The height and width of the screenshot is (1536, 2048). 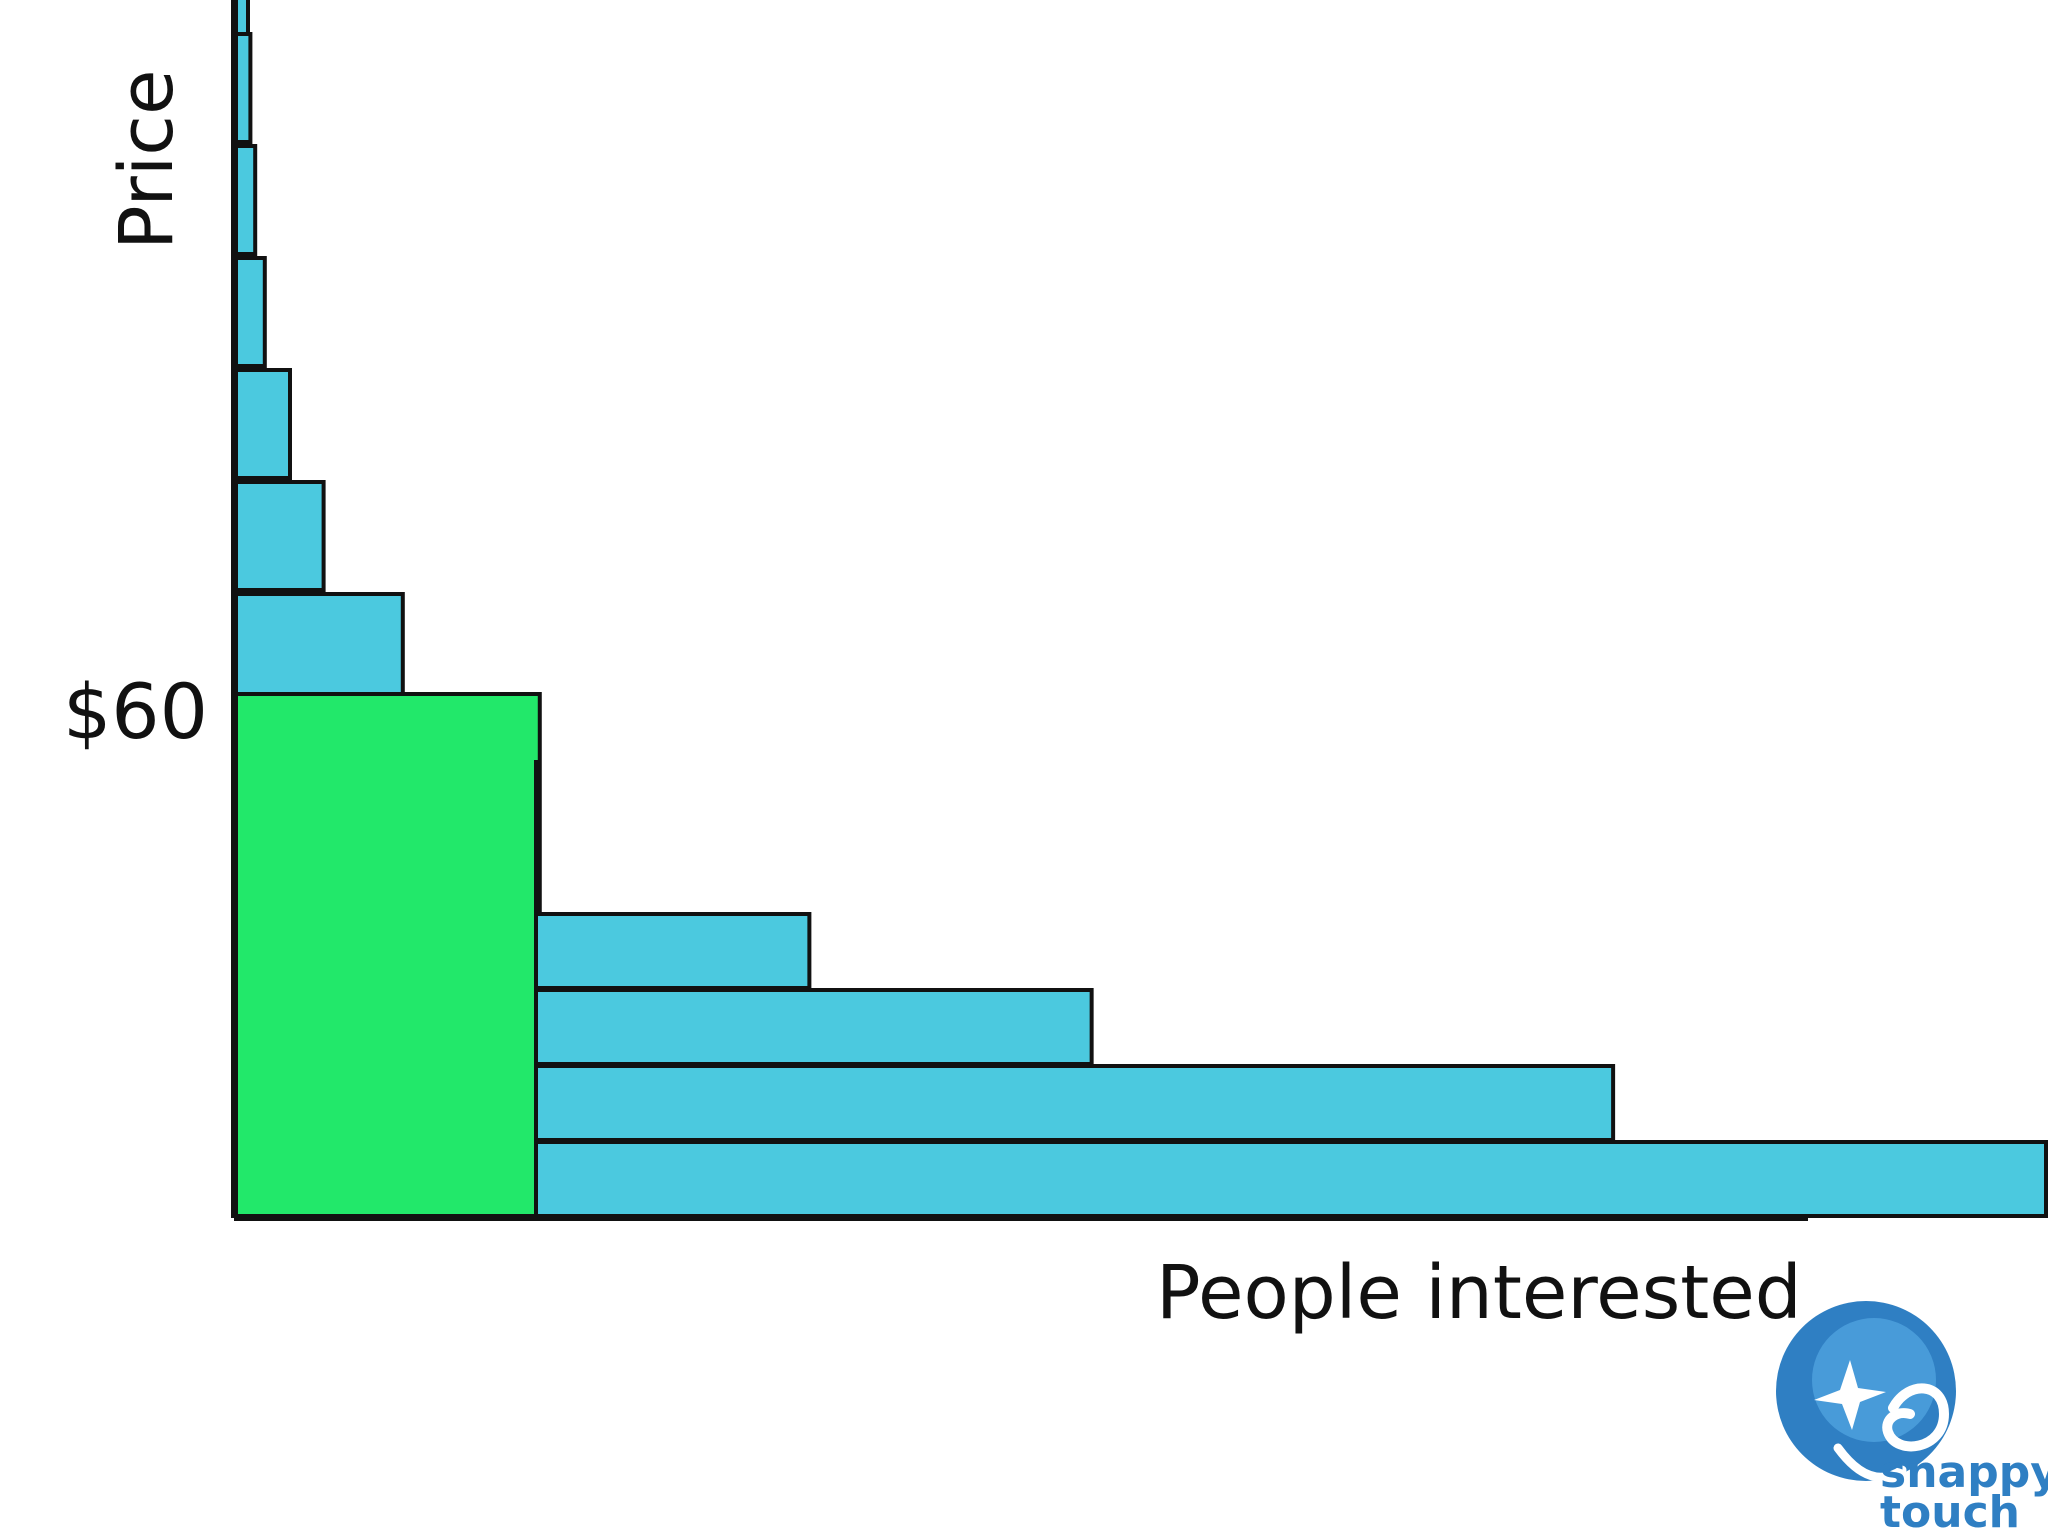 What do you see at coordinates (135, 711) in the screenshot?
I see `highlight-price-label: $60` at bounding box center [135, 711].